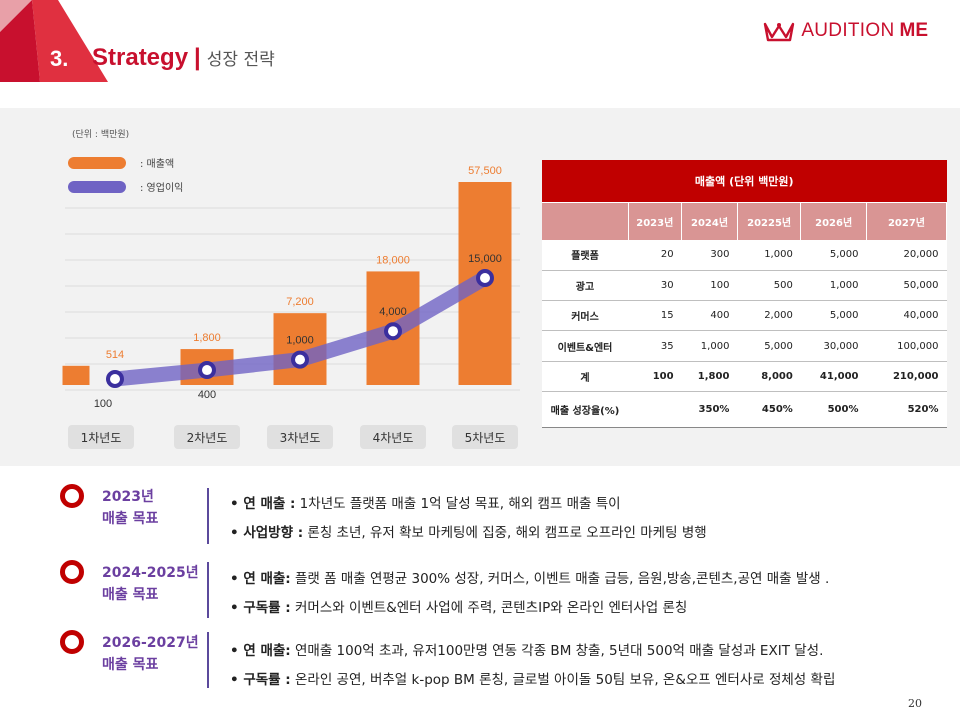 This screenshot has width=960, height=720. What do you see at coordinates (130, 665) in the screenshot?
I see `goal-3-subtitle: 매출 목표` at bounding box center [130, 665].